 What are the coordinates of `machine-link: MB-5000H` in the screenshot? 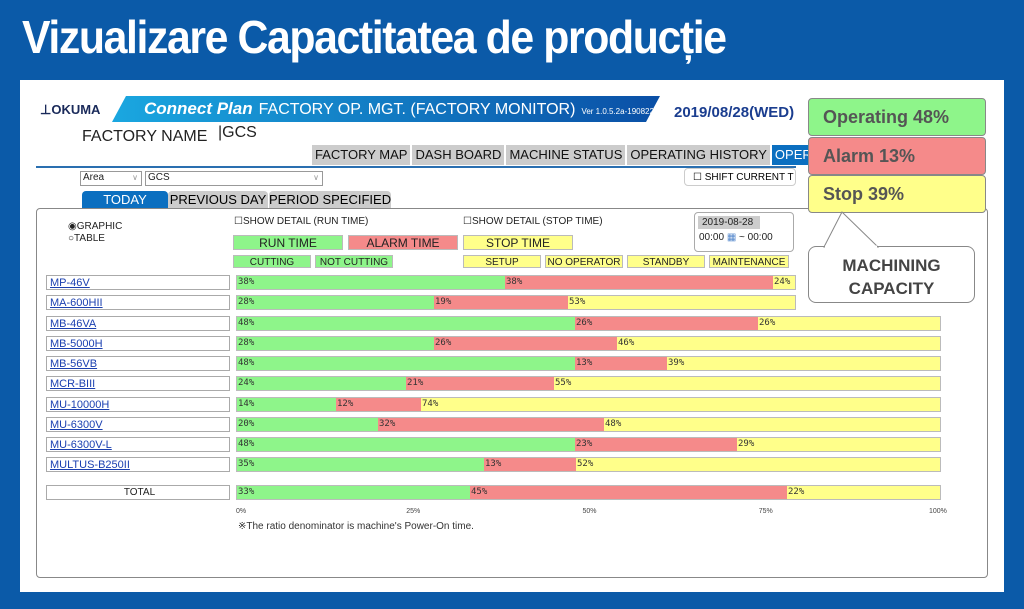 It's located at (138, 343).